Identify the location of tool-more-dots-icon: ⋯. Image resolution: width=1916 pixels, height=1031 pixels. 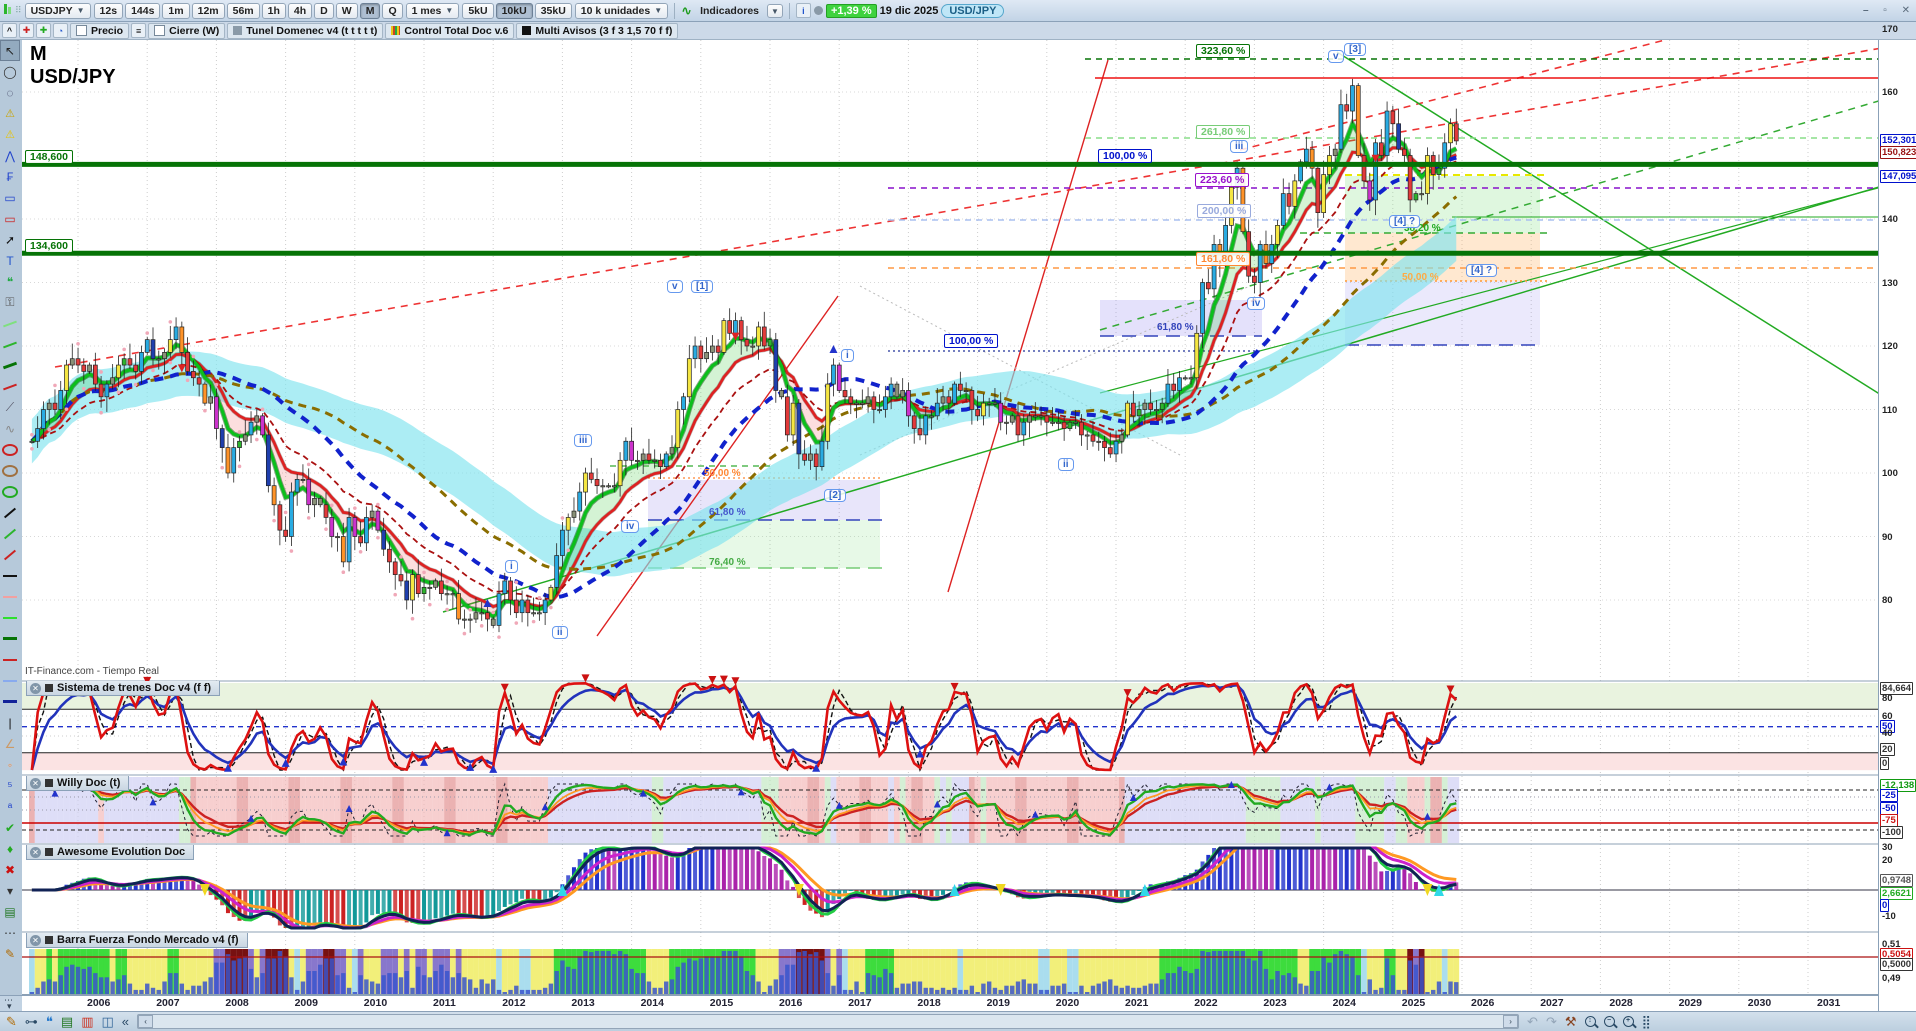
(10, 932).